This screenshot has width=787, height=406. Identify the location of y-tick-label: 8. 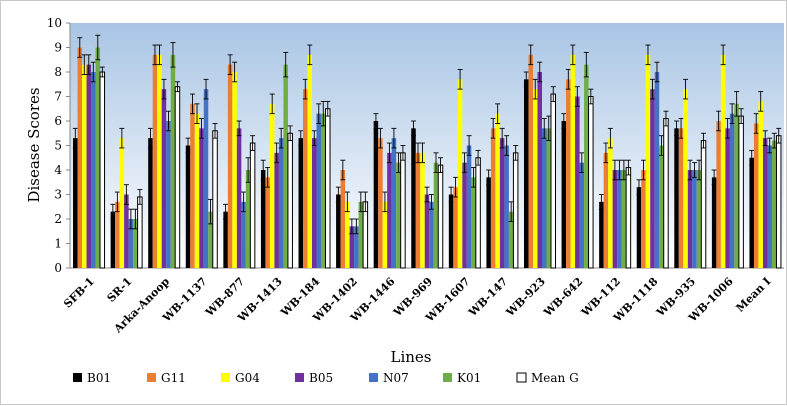
(58, 72).